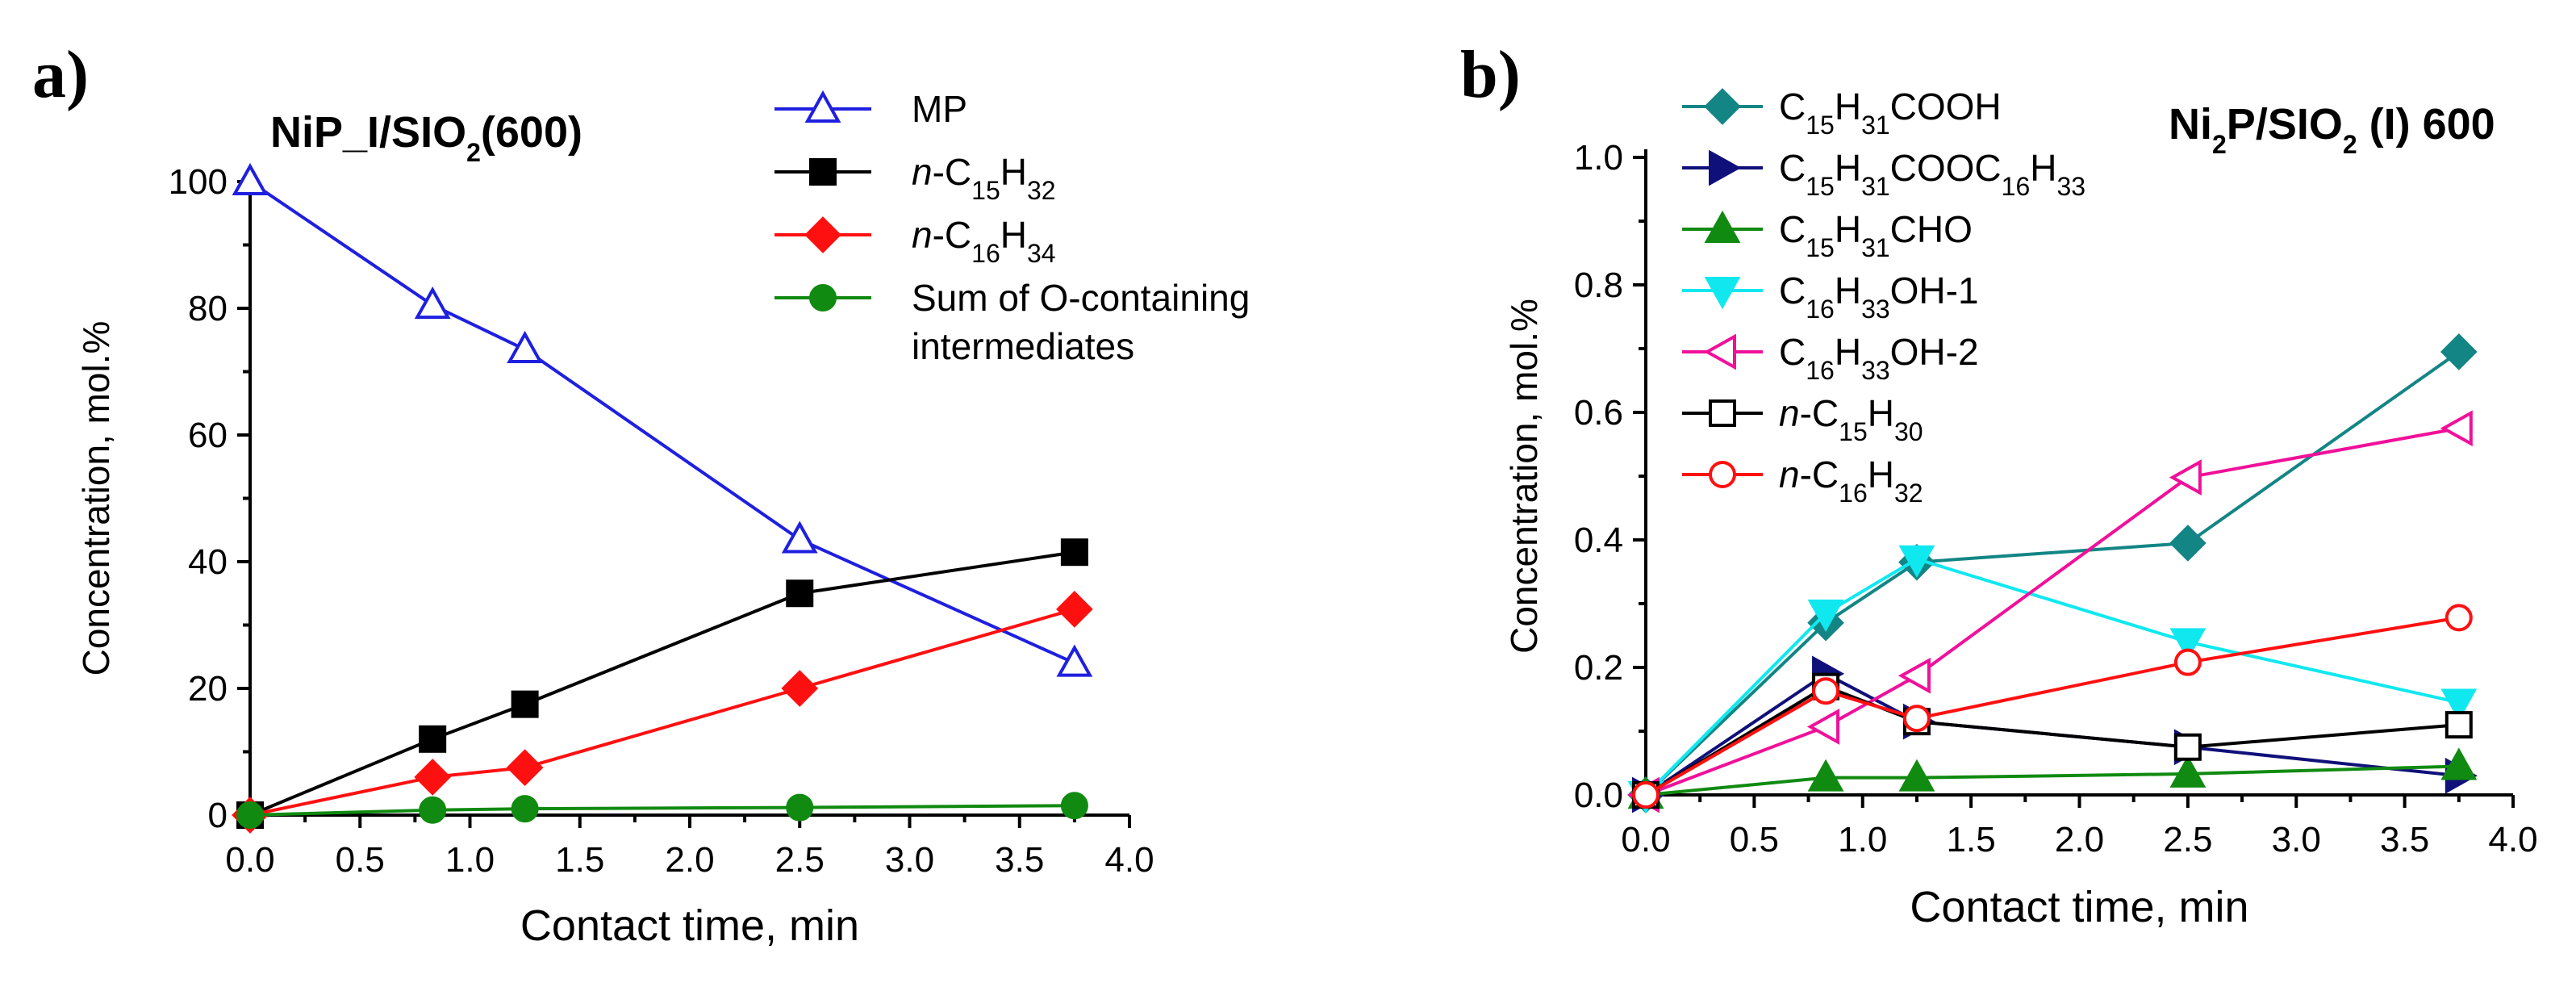 This screenshot has height=987, width=2576. I want to click on x-tick-label: 3.0, so click(2296, 839).